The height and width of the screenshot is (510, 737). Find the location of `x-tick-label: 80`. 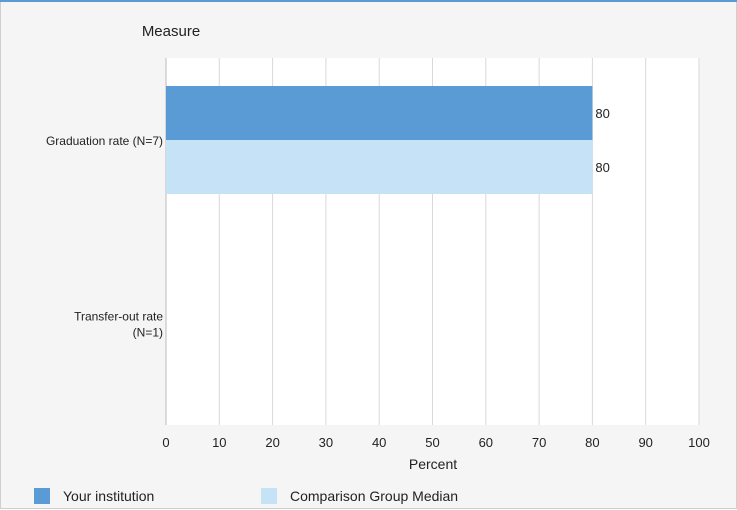

x-tick-label: 80 is located at coordinates (592, 442).